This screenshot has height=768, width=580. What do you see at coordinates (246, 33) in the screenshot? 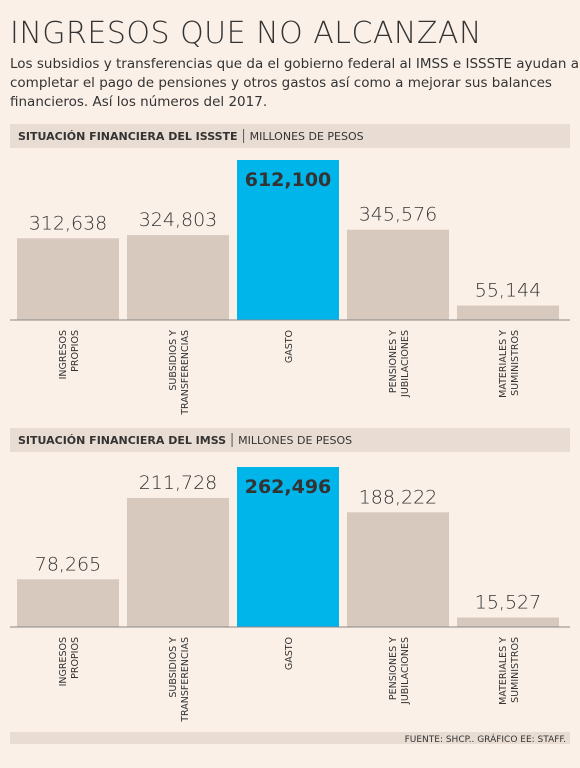
I see `page-title: INGRESOS QUE NO ALCANZAN` at bounding box center [246, 33].